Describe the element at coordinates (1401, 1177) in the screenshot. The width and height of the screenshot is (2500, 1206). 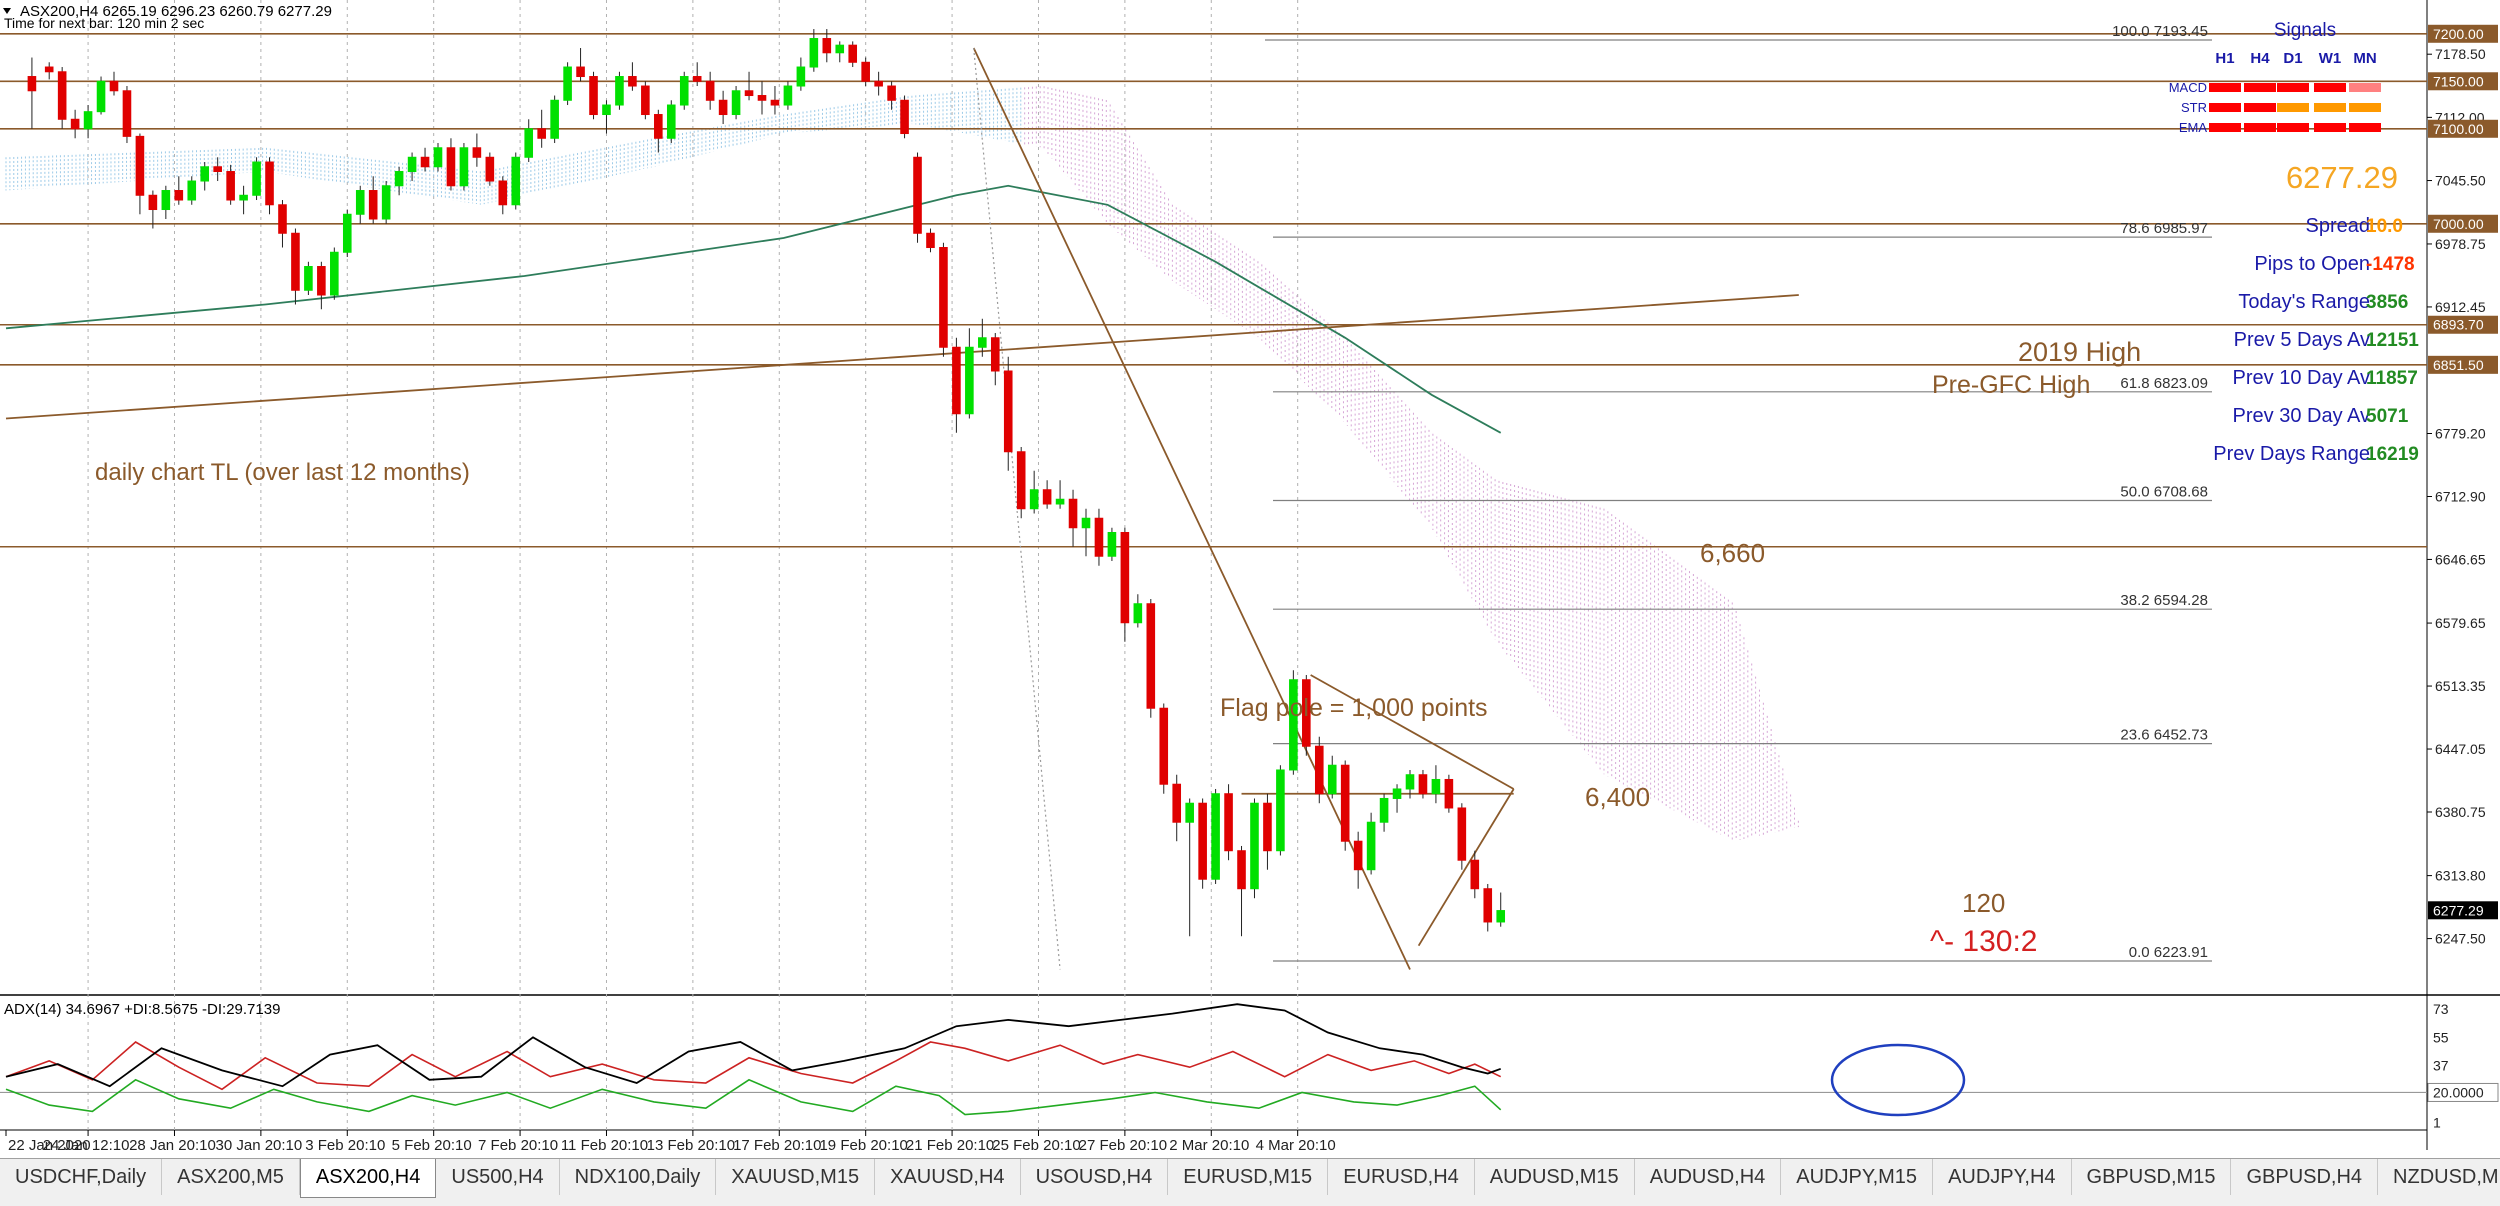
I see `tab-eurusd-h4: EURUSD,H4` at that location.